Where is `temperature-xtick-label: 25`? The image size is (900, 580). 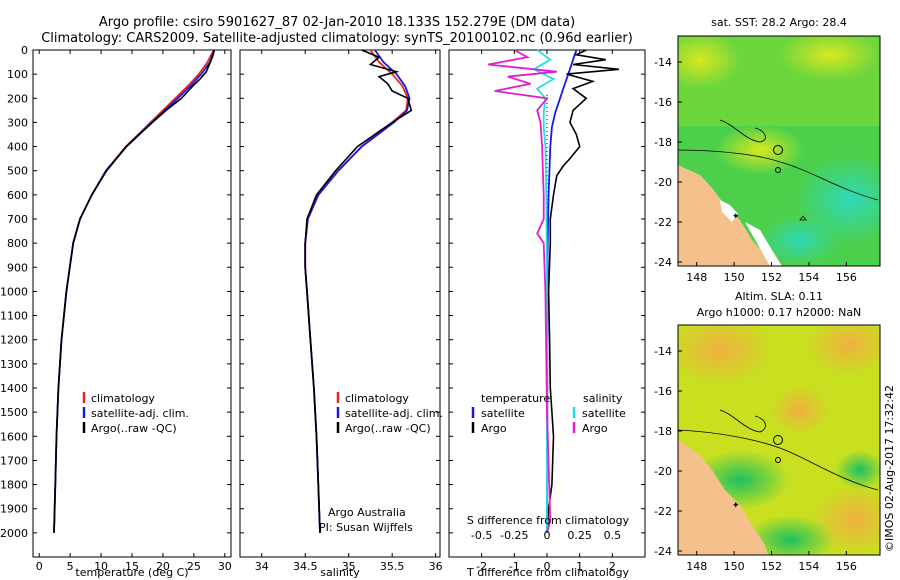 temperature-xtick-label: 25 is located at coordinates (194, 566).